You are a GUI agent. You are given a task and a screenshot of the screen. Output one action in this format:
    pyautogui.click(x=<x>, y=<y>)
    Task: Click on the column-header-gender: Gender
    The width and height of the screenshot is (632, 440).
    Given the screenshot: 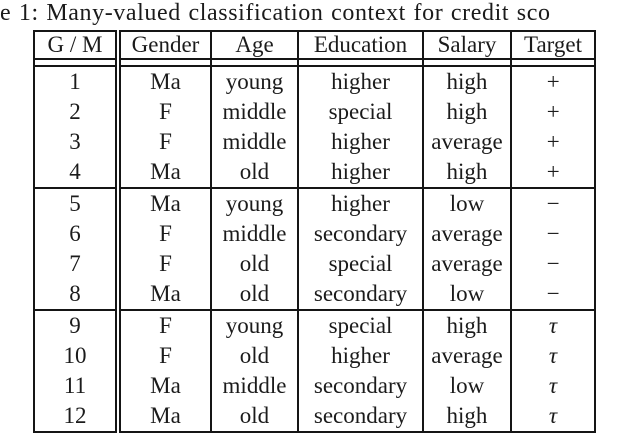 What is the action you would take?
    pyautogui.click(x=164, y=45)
    